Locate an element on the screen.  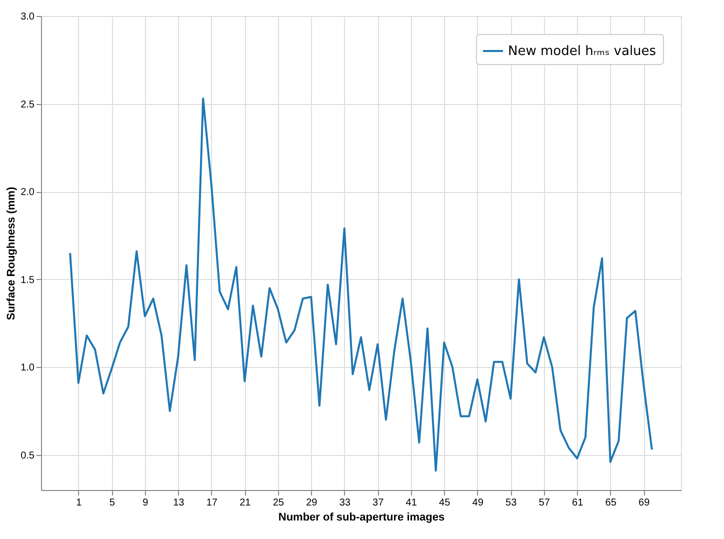
x-tick-label: 21 is located at coordinates (246, 503).